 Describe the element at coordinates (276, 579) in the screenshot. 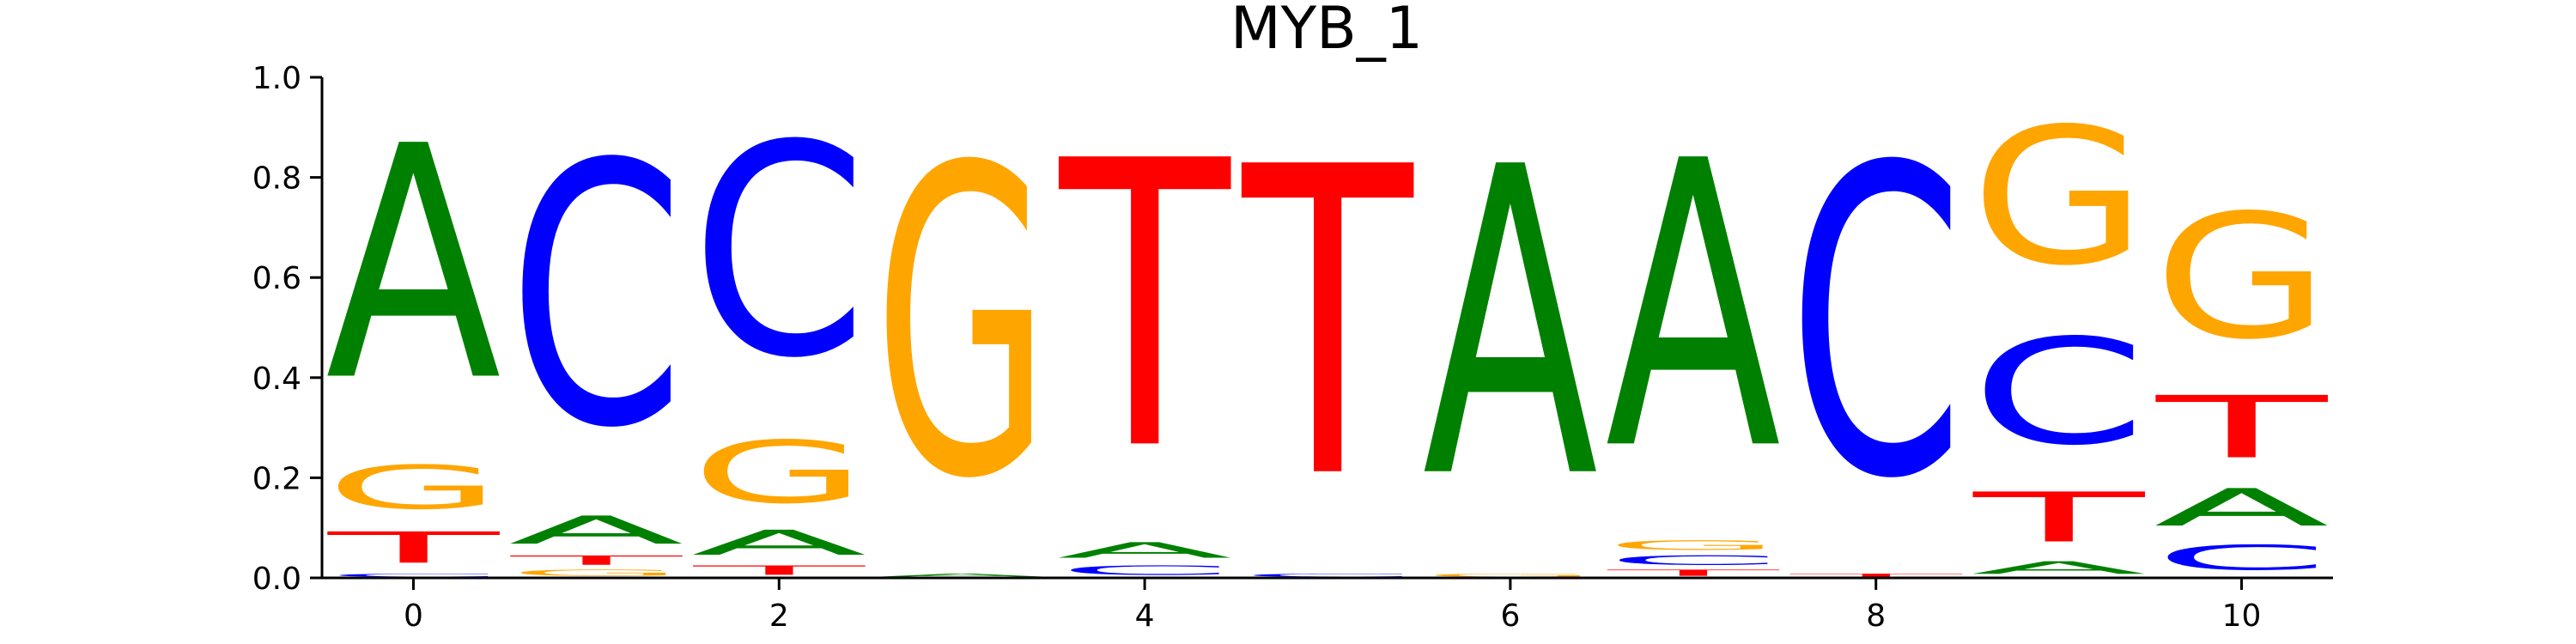

I see `y-tick-label: 0.0` at that location.